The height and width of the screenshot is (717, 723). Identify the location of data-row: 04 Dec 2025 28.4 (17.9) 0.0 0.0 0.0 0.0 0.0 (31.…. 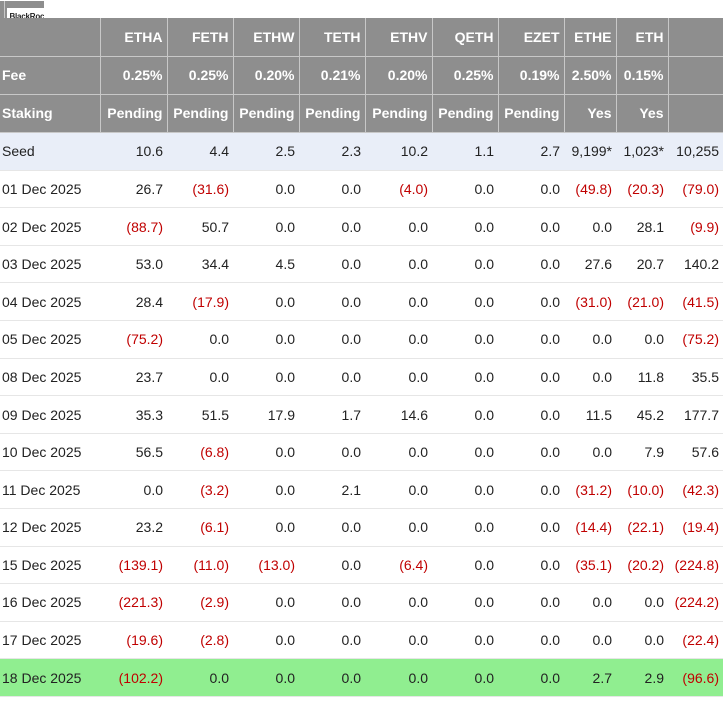
(361, 302).